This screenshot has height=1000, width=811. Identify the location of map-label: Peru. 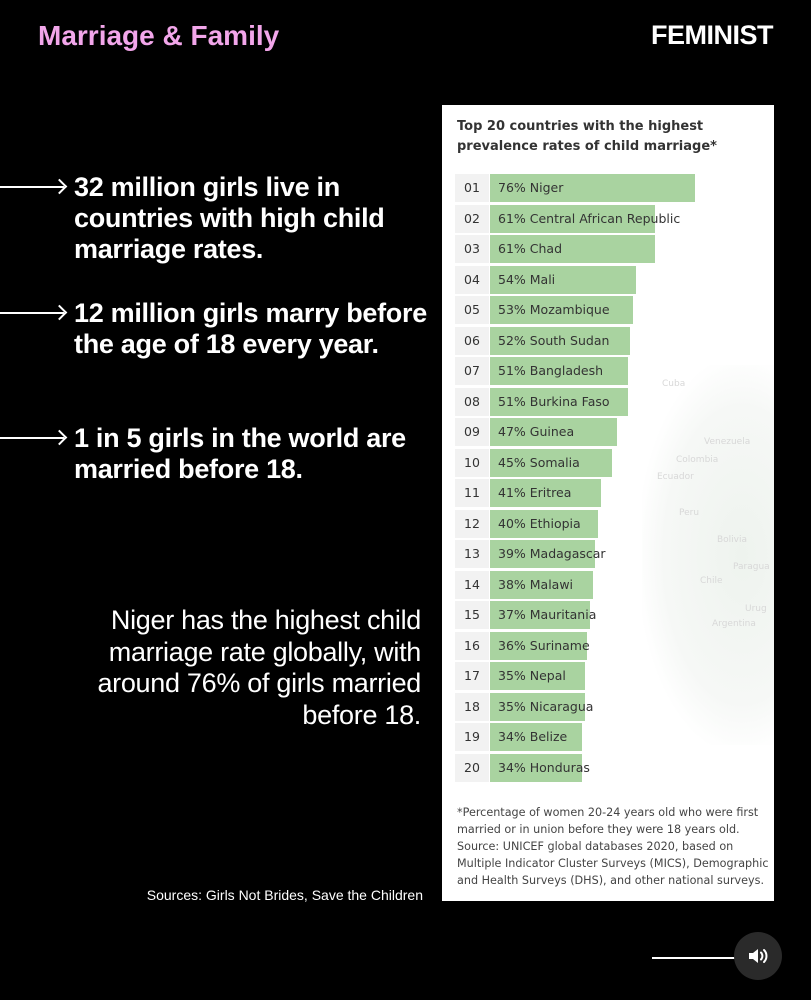
(689, 513).